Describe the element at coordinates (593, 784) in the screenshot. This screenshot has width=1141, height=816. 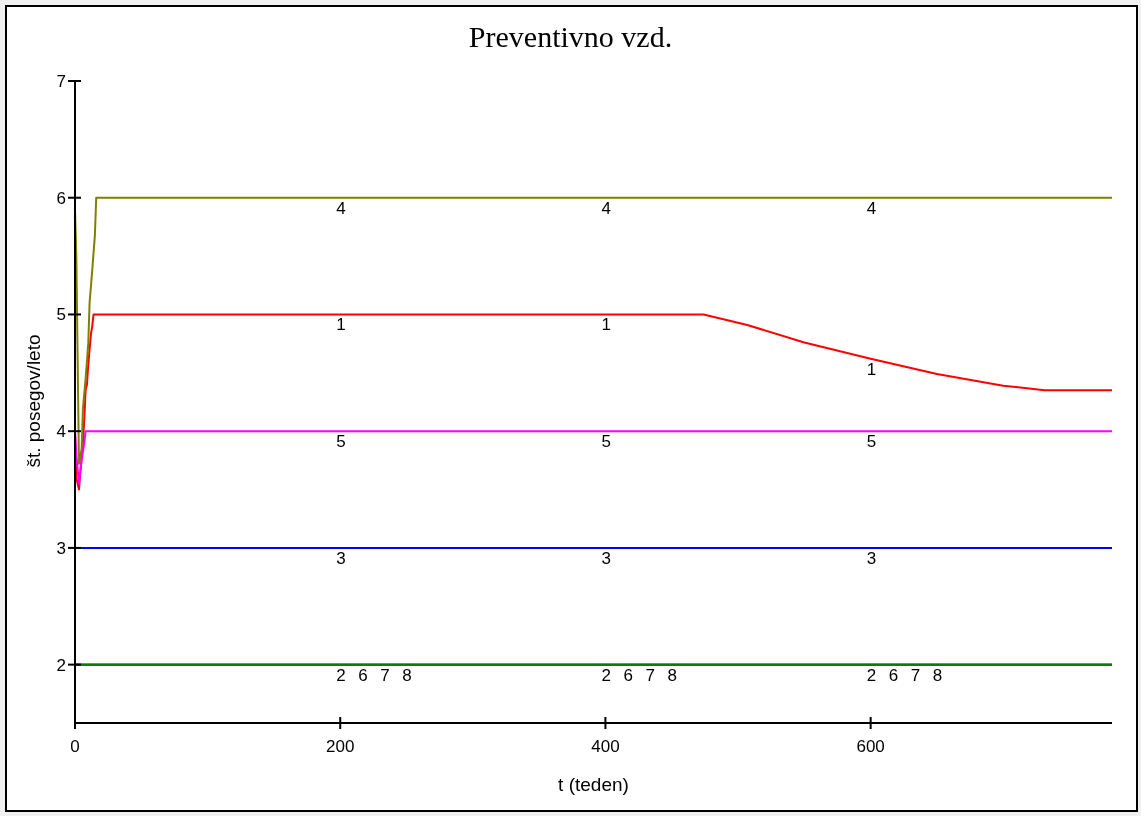
I see `x-axis-title: t (teden)` at that location.